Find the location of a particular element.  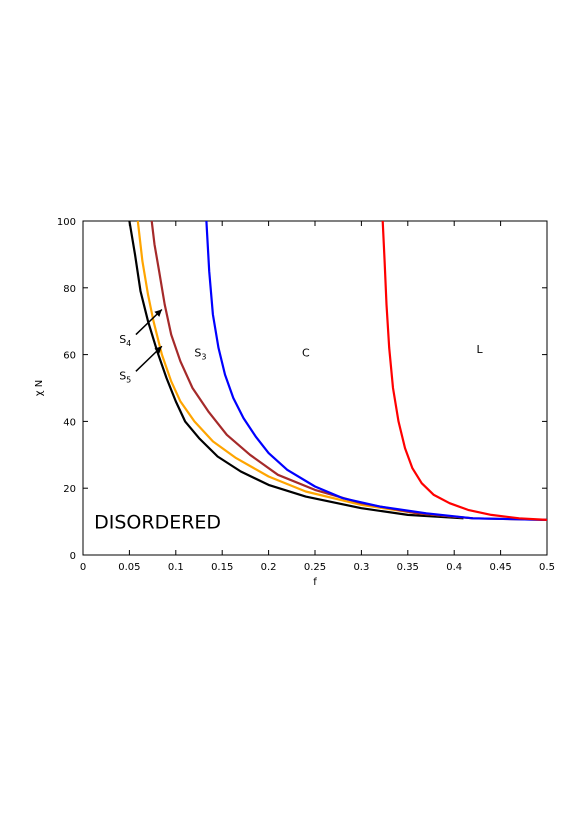

region-label-c: C is located at coordinates (306, 352).